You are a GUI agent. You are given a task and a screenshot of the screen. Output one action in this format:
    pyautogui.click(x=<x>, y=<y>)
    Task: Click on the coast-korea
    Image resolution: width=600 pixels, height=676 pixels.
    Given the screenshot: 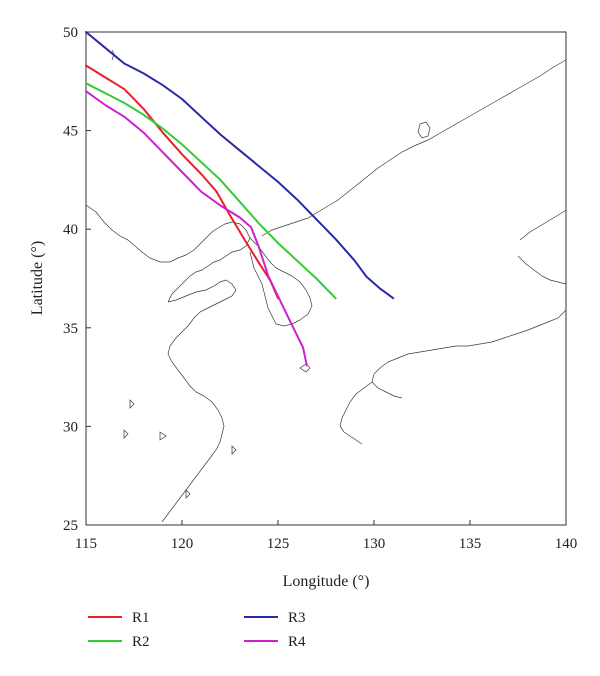 What is the action you would take?
    pyautogui.click(x=281, y=282)
    